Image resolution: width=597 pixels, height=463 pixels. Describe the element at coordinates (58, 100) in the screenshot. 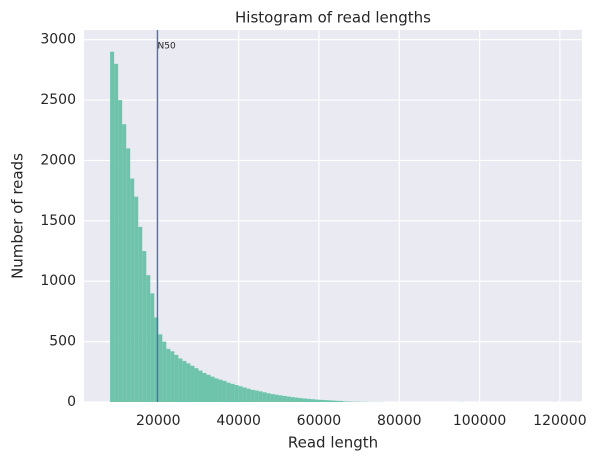

I see `y-tick-label: 2500` at that location.